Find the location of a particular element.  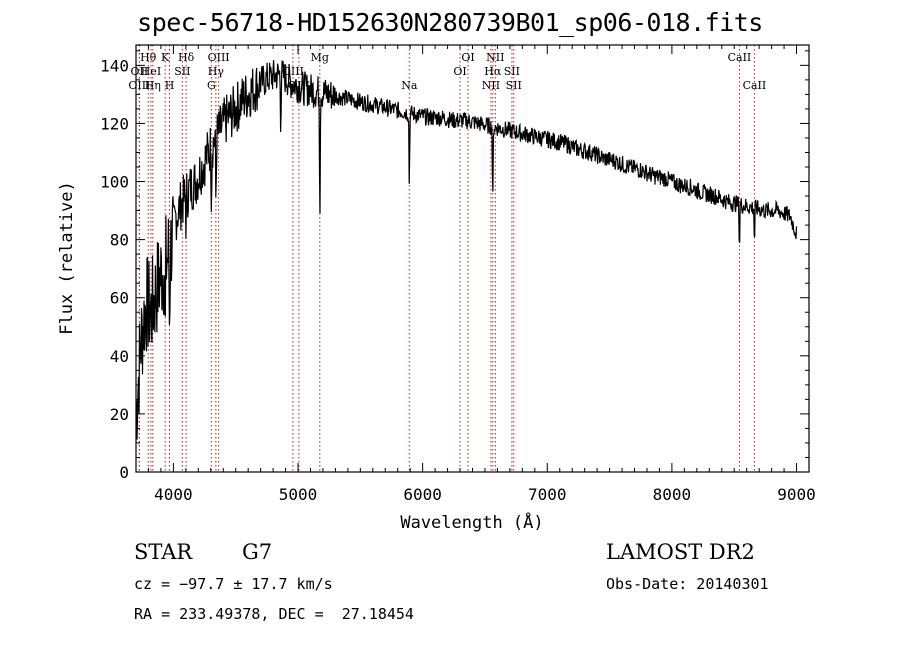

object-class: STAR is located at coordinates (163, 552).